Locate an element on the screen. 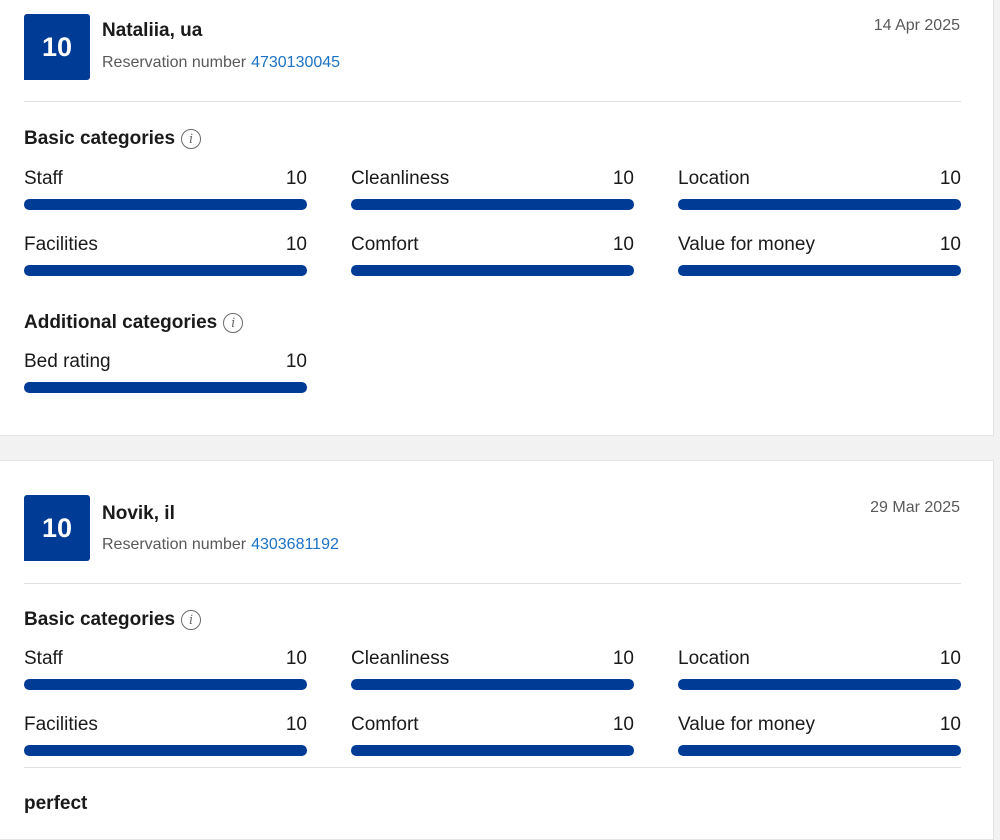 This screenshot has height=840, width=1000. additional-categories-heading: Additional categories i is located at coordinates (134, 323).